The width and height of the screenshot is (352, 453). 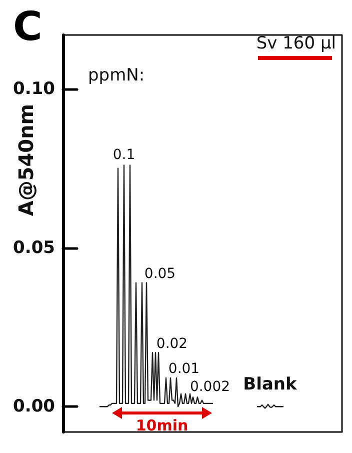 What do you see at coordinates (34, 88) in the screenshot?
I see `y-tick-label: 0.10` at bounding box center [34, 88].